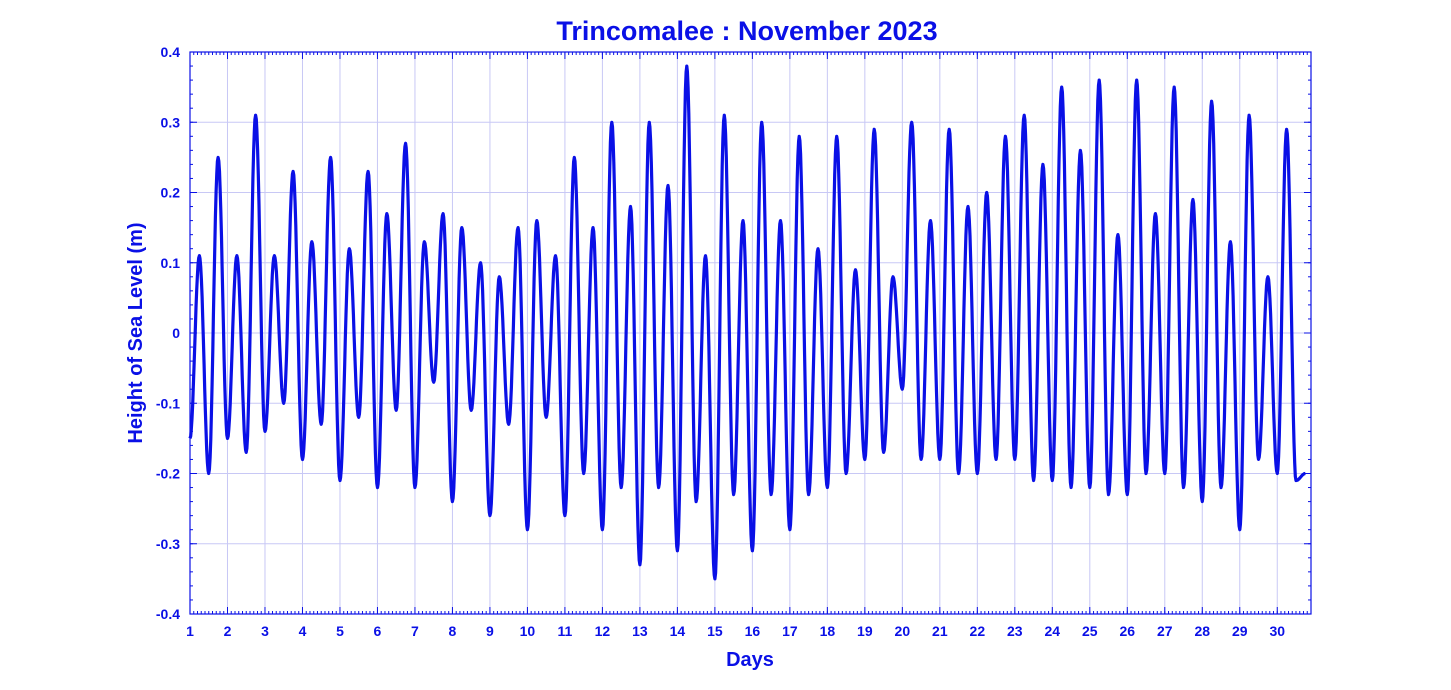 This screenshot has height=690, width=1451. What do you see at coordinates (171, 193) in the screenshot?
I see `y-tick-label: 0.2` at bounding box center [171, 193].